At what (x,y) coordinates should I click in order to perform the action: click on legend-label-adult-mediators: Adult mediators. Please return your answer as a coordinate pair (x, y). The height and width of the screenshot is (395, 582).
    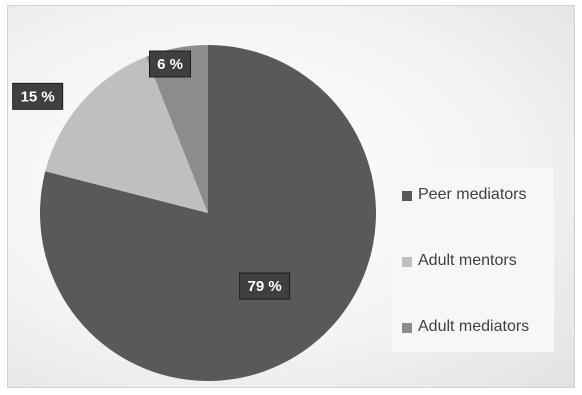
    Looking at the image, I should click on (474, 326).